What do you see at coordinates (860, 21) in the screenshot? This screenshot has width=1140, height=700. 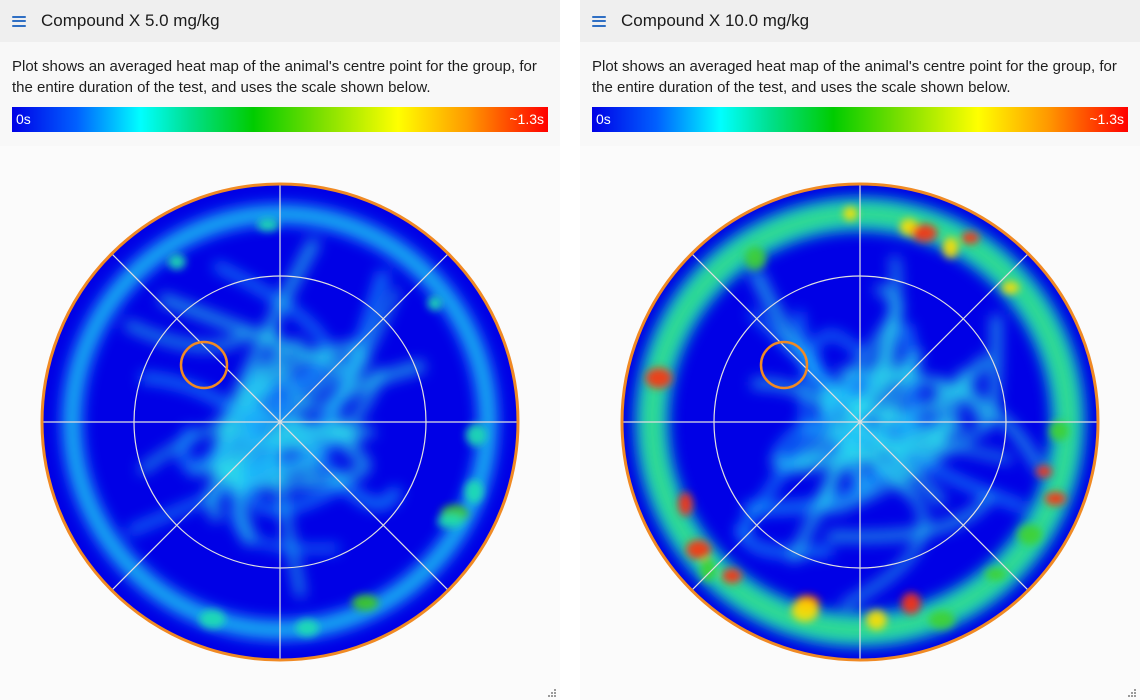 I see `panel-titlebar: Compound X 10.0 mg/kg` at bounding box center [860, 21].